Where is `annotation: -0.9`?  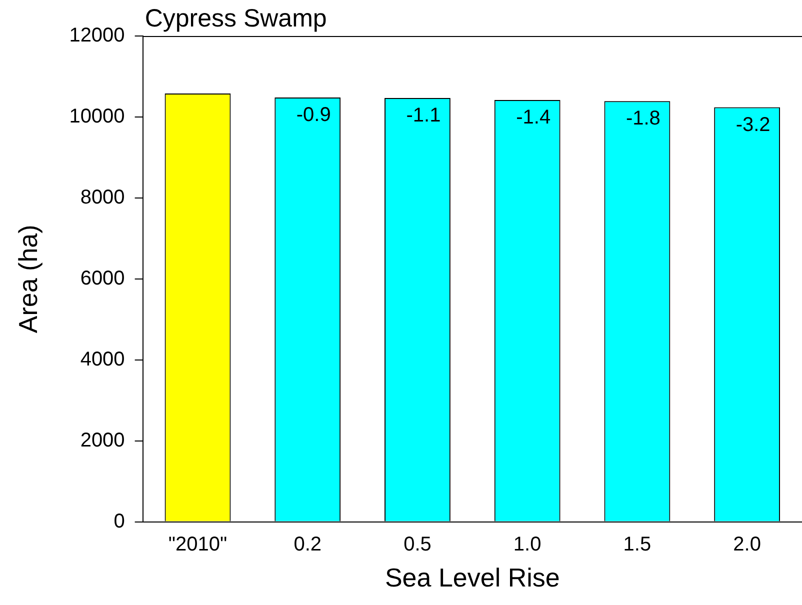 annotation: -0.9 is located at coordinates (313, 115).